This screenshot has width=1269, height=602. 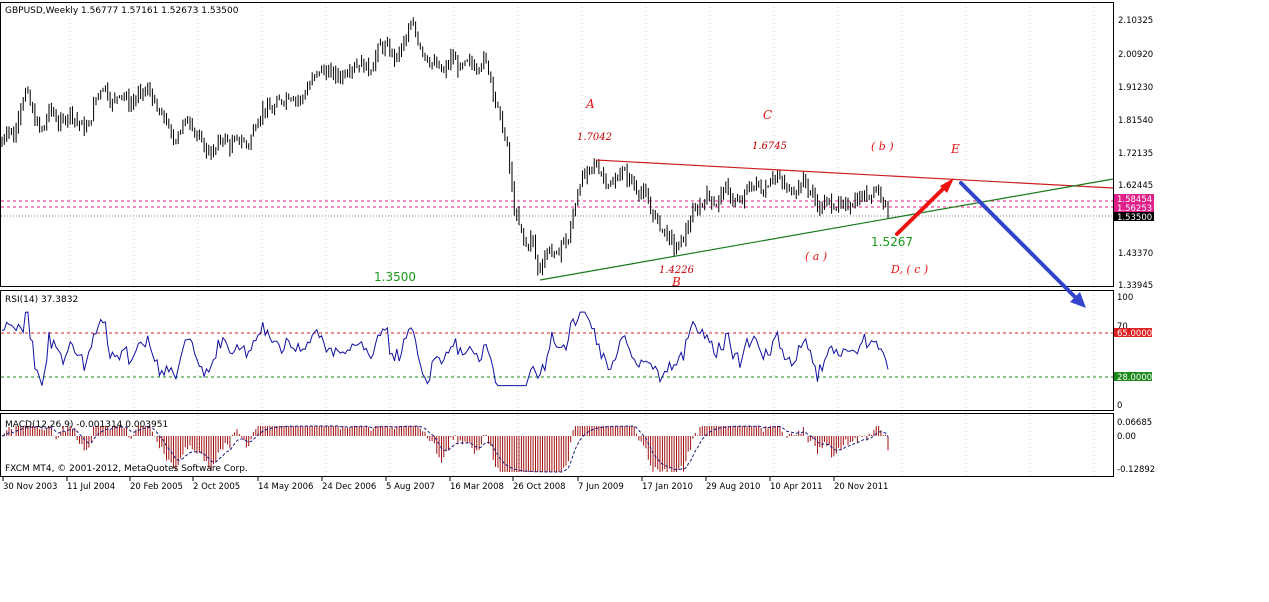 I want to click on rsi-tick: 70, so click(x=1122, y=327).